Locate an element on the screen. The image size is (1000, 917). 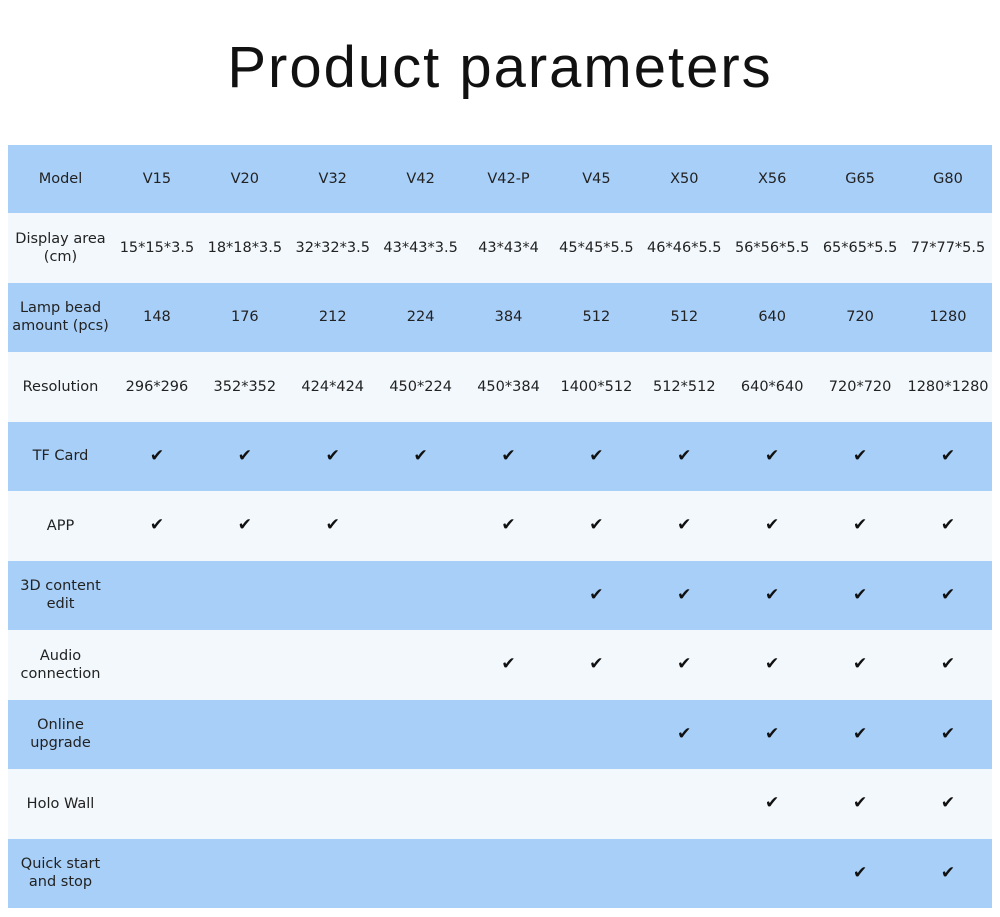
table-cell: 45*45*5.5 is located at coordinates (596, 247).